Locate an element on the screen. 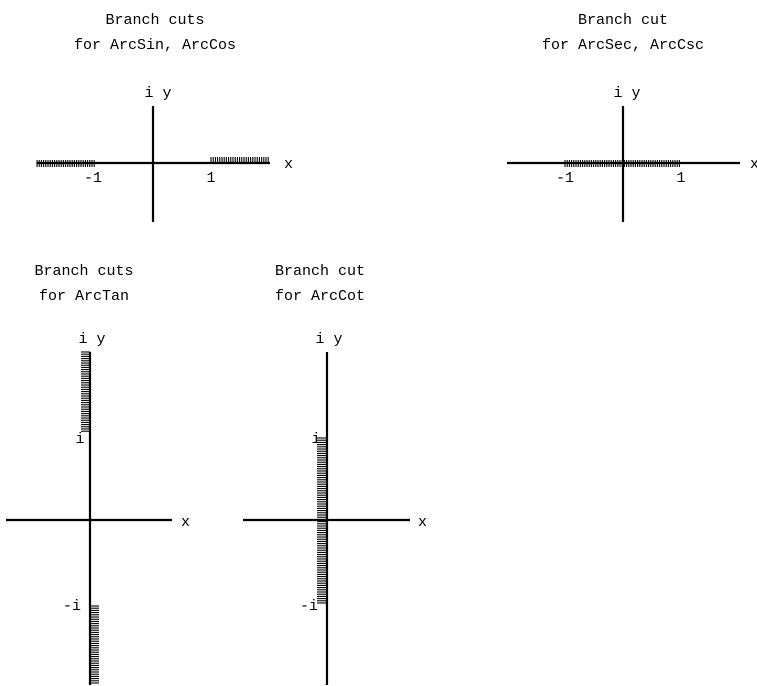  branch-cut-right is located at coordinates (239, 160).